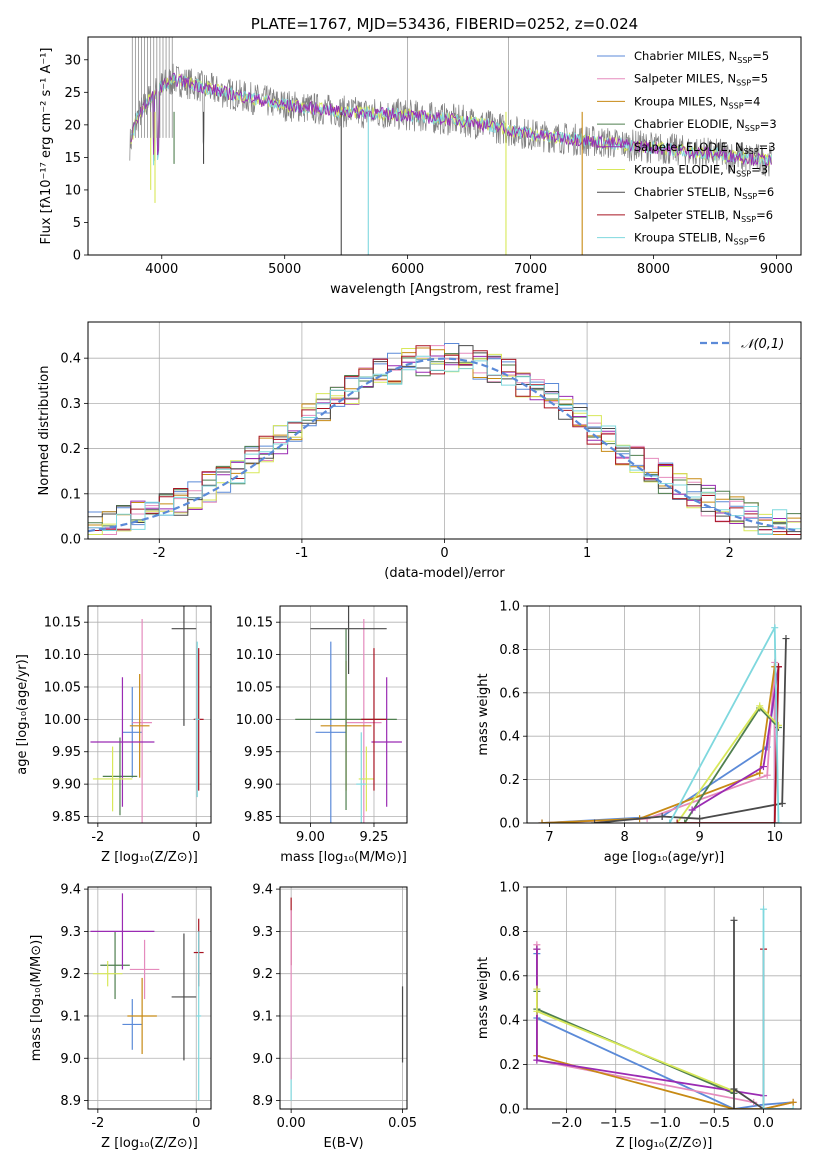  What do you see at coordinates (347, 999) in the screenshot?
I see `errorbars-mass_vs_ebv` at bounding box center [347, 999].